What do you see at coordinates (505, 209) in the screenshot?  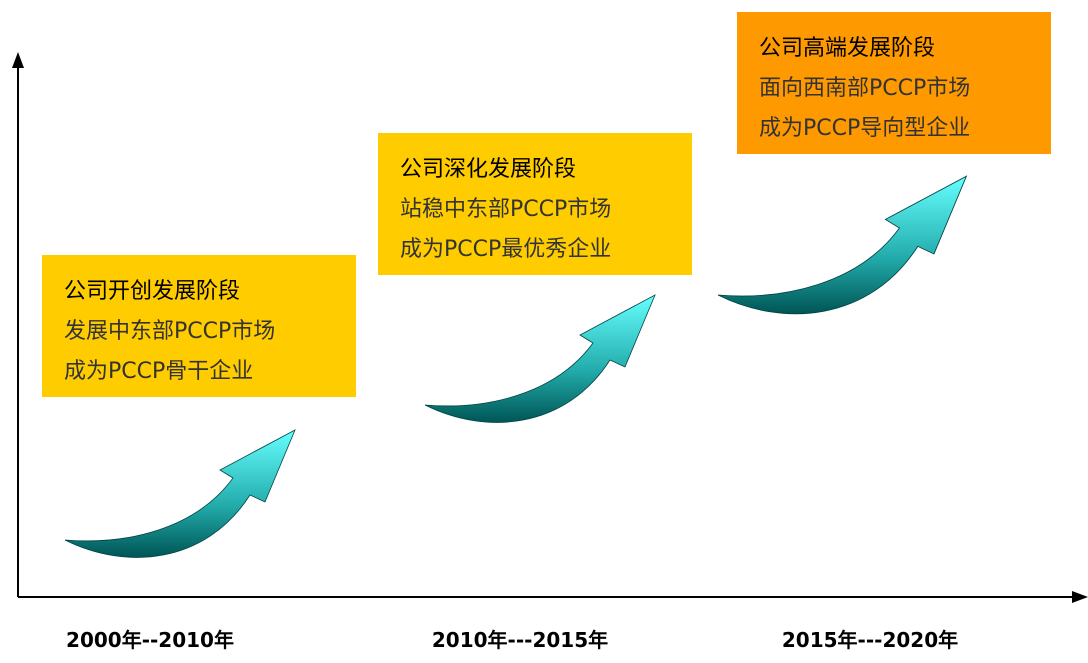 I see `stage-line: 站稳中东部PCCP市场` at bounding box center [505, 209].